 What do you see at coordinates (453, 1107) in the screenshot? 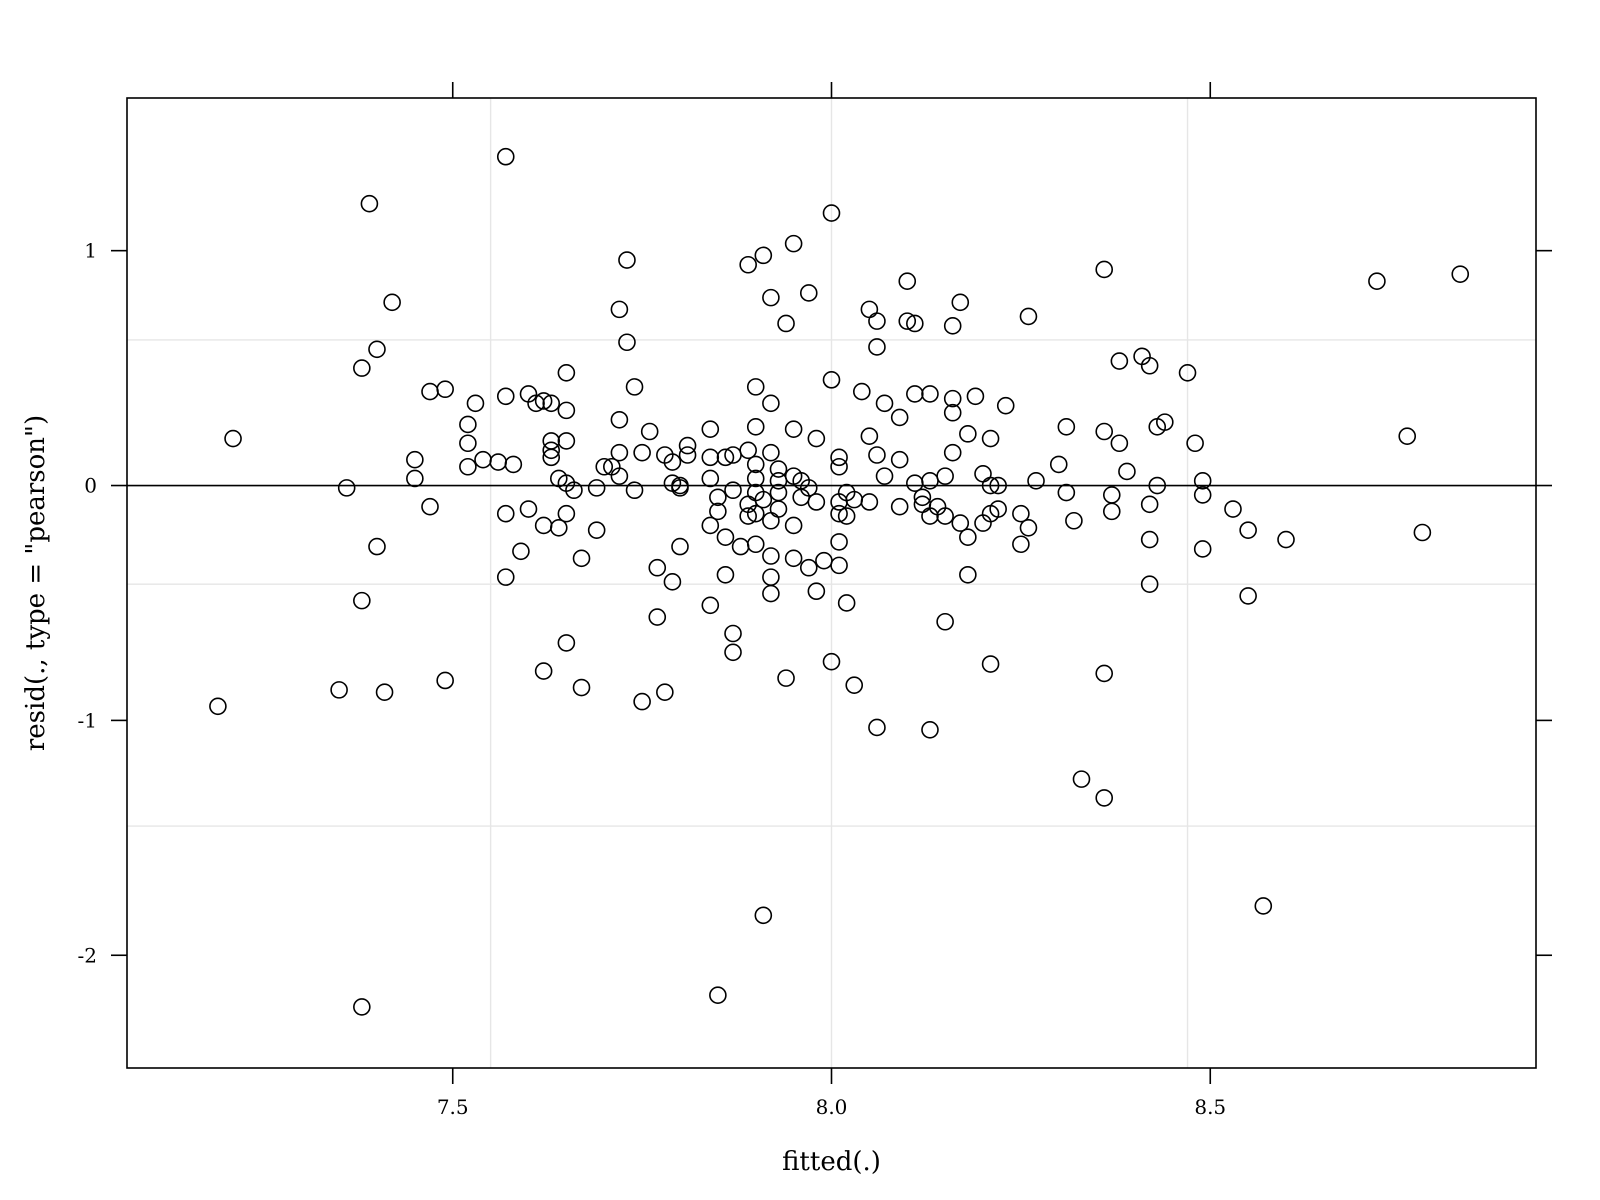
I see `x-tick-label-0: 7.5` at bounding box center [453, 1107].